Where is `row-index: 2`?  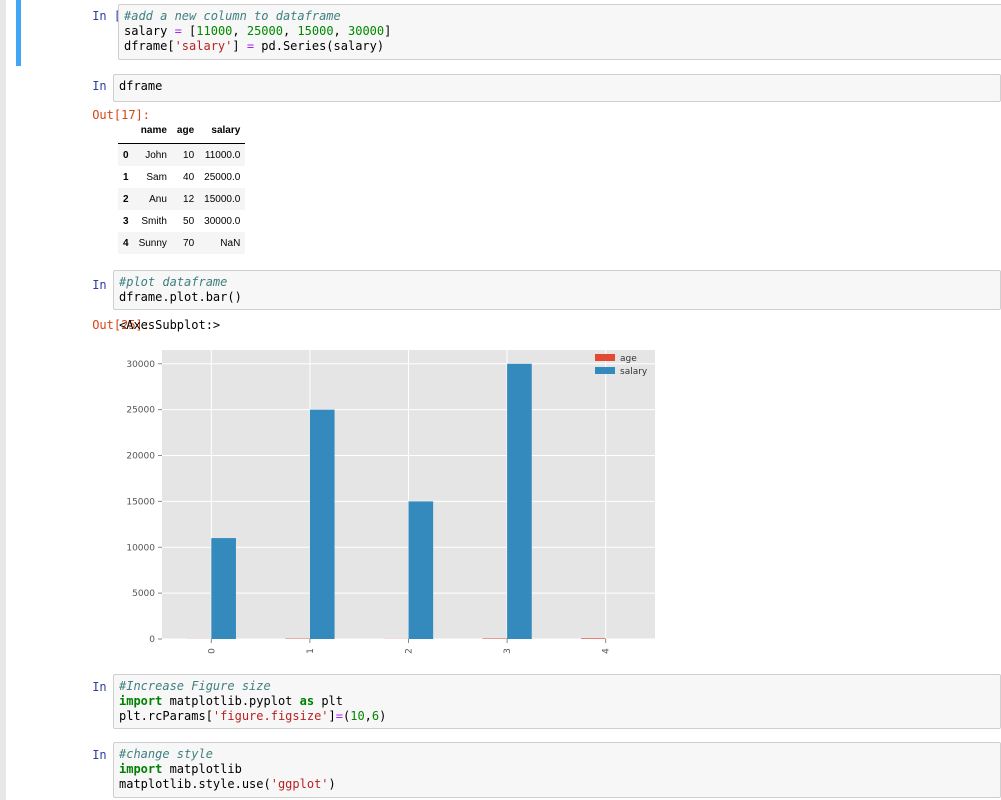 row-index: 2 is located at coordinates (126, 199).